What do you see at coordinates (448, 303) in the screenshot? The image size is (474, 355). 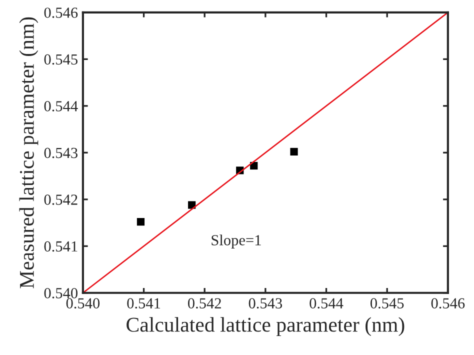 I see `x-tick-label: 0.546` at bounding box center [448, 303].